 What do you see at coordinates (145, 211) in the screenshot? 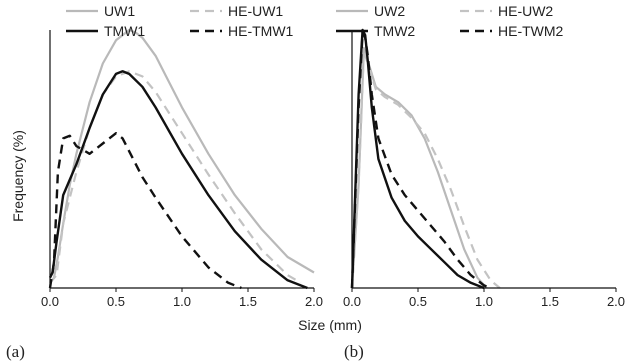
I see `series-line-he-tmw1` at bounding box center [145, 211].